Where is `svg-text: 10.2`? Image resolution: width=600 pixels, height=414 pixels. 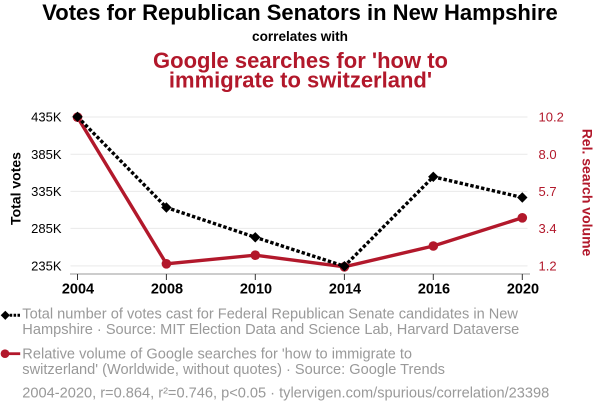 svg-text: 10.2 is located at coordinates (551, 117).